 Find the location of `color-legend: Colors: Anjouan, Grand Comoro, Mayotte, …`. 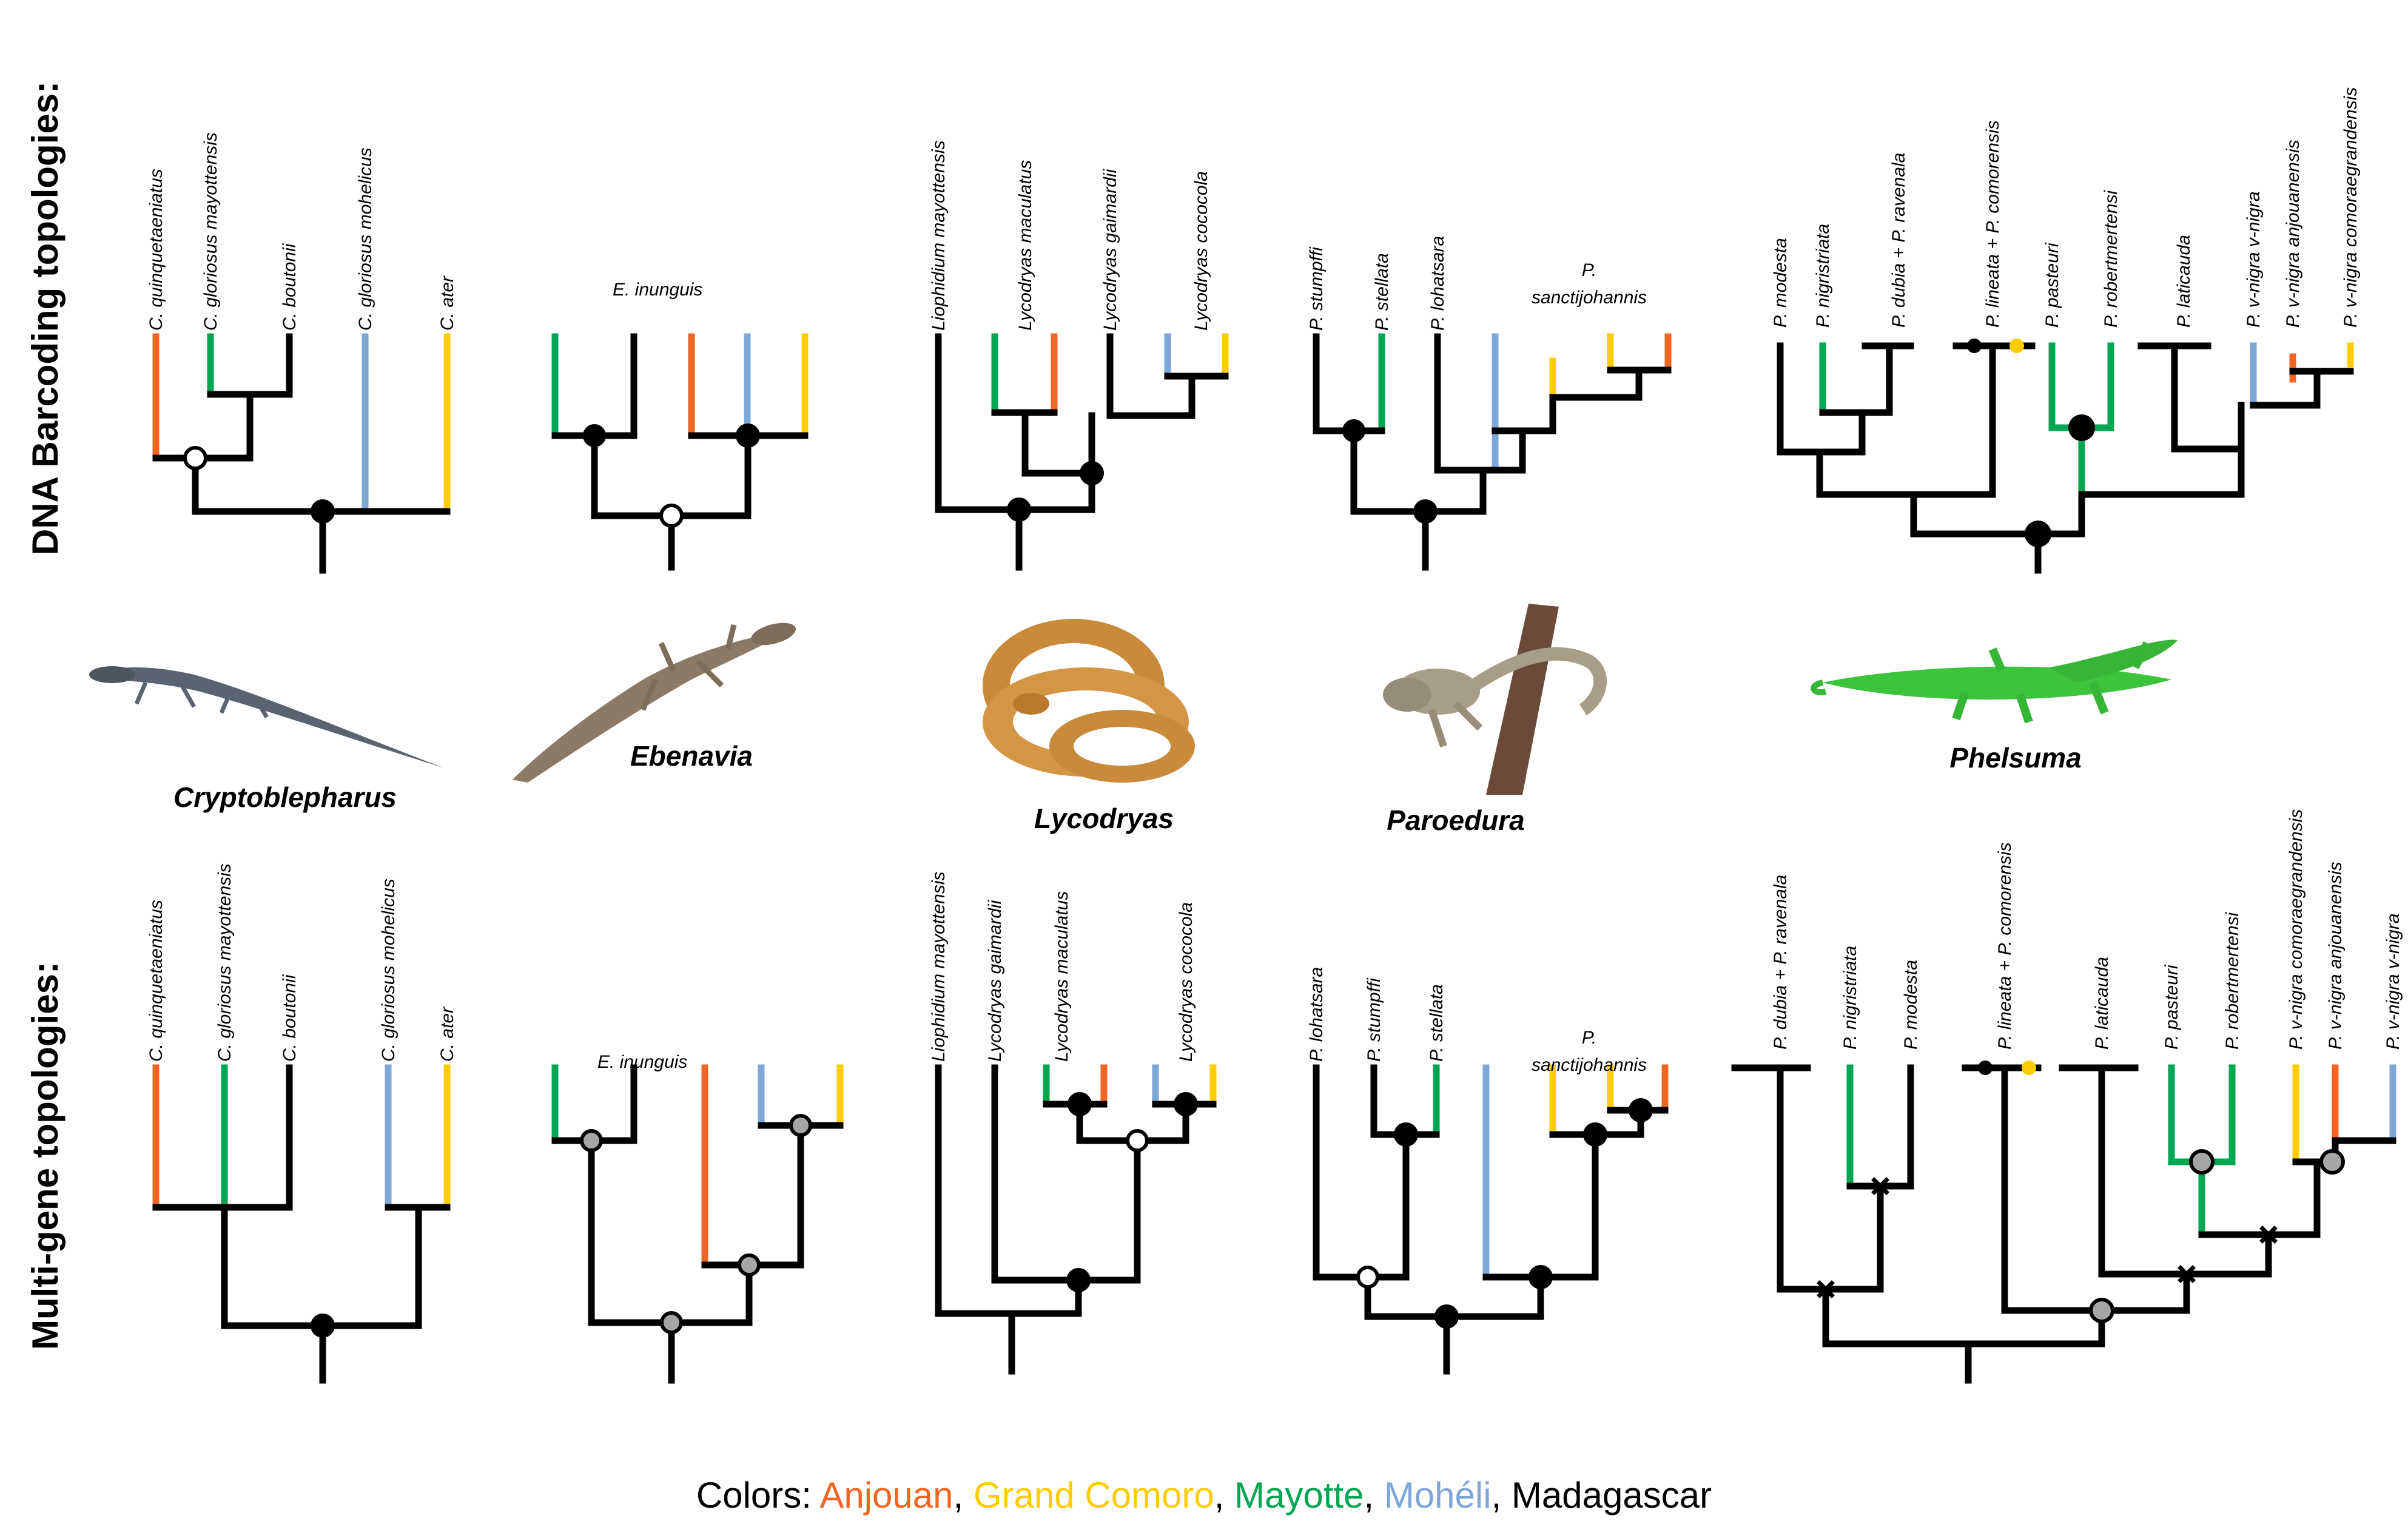

color-legend: Colors: Anjouan, Grand Comoro, Mayotte, … is located at coordinates (1204, 1496).